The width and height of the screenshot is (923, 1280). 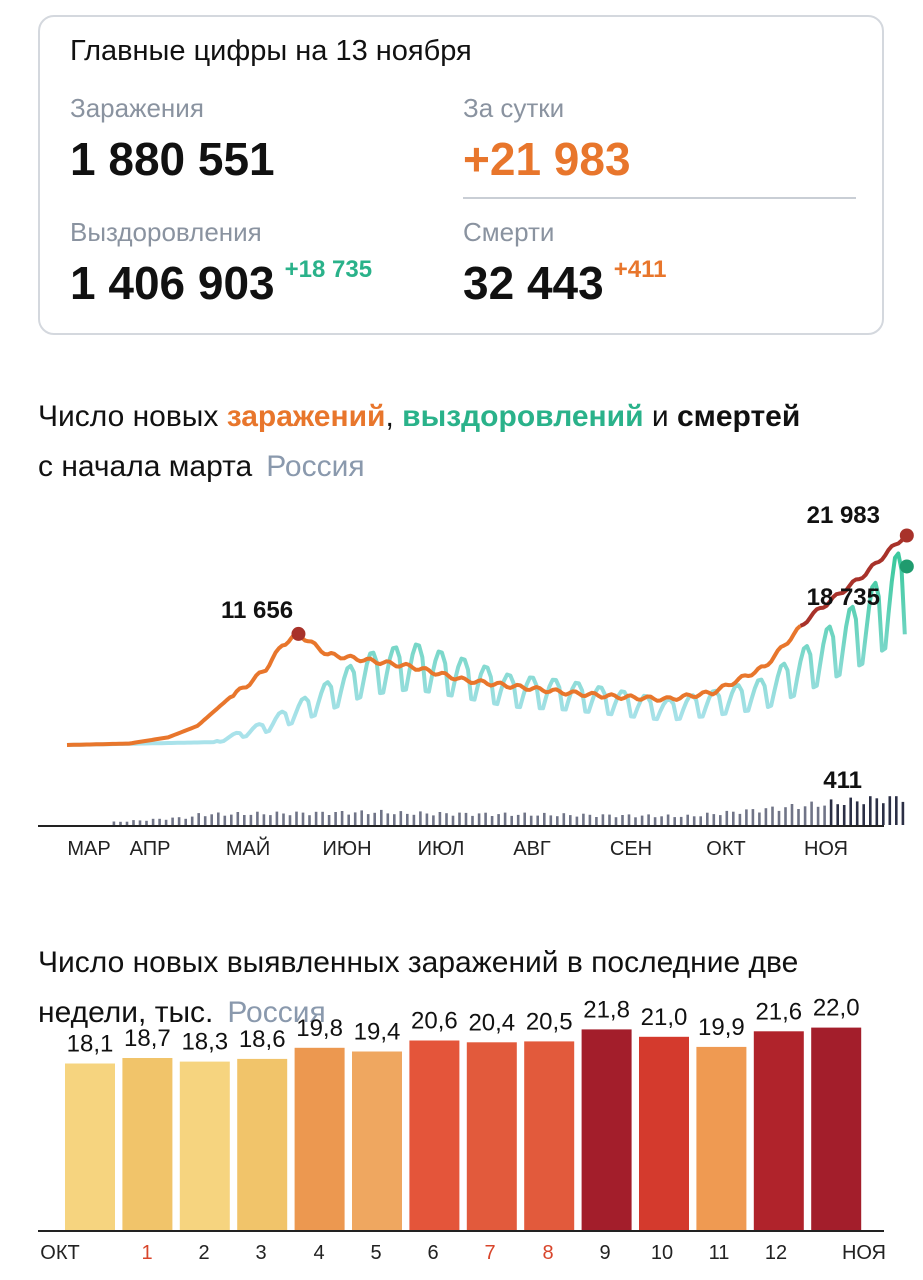 What do you see at coordinates (262, 1039) in the screenshot?
I see `bar-value-label: 18,6` at bounding box center [262, 1039].